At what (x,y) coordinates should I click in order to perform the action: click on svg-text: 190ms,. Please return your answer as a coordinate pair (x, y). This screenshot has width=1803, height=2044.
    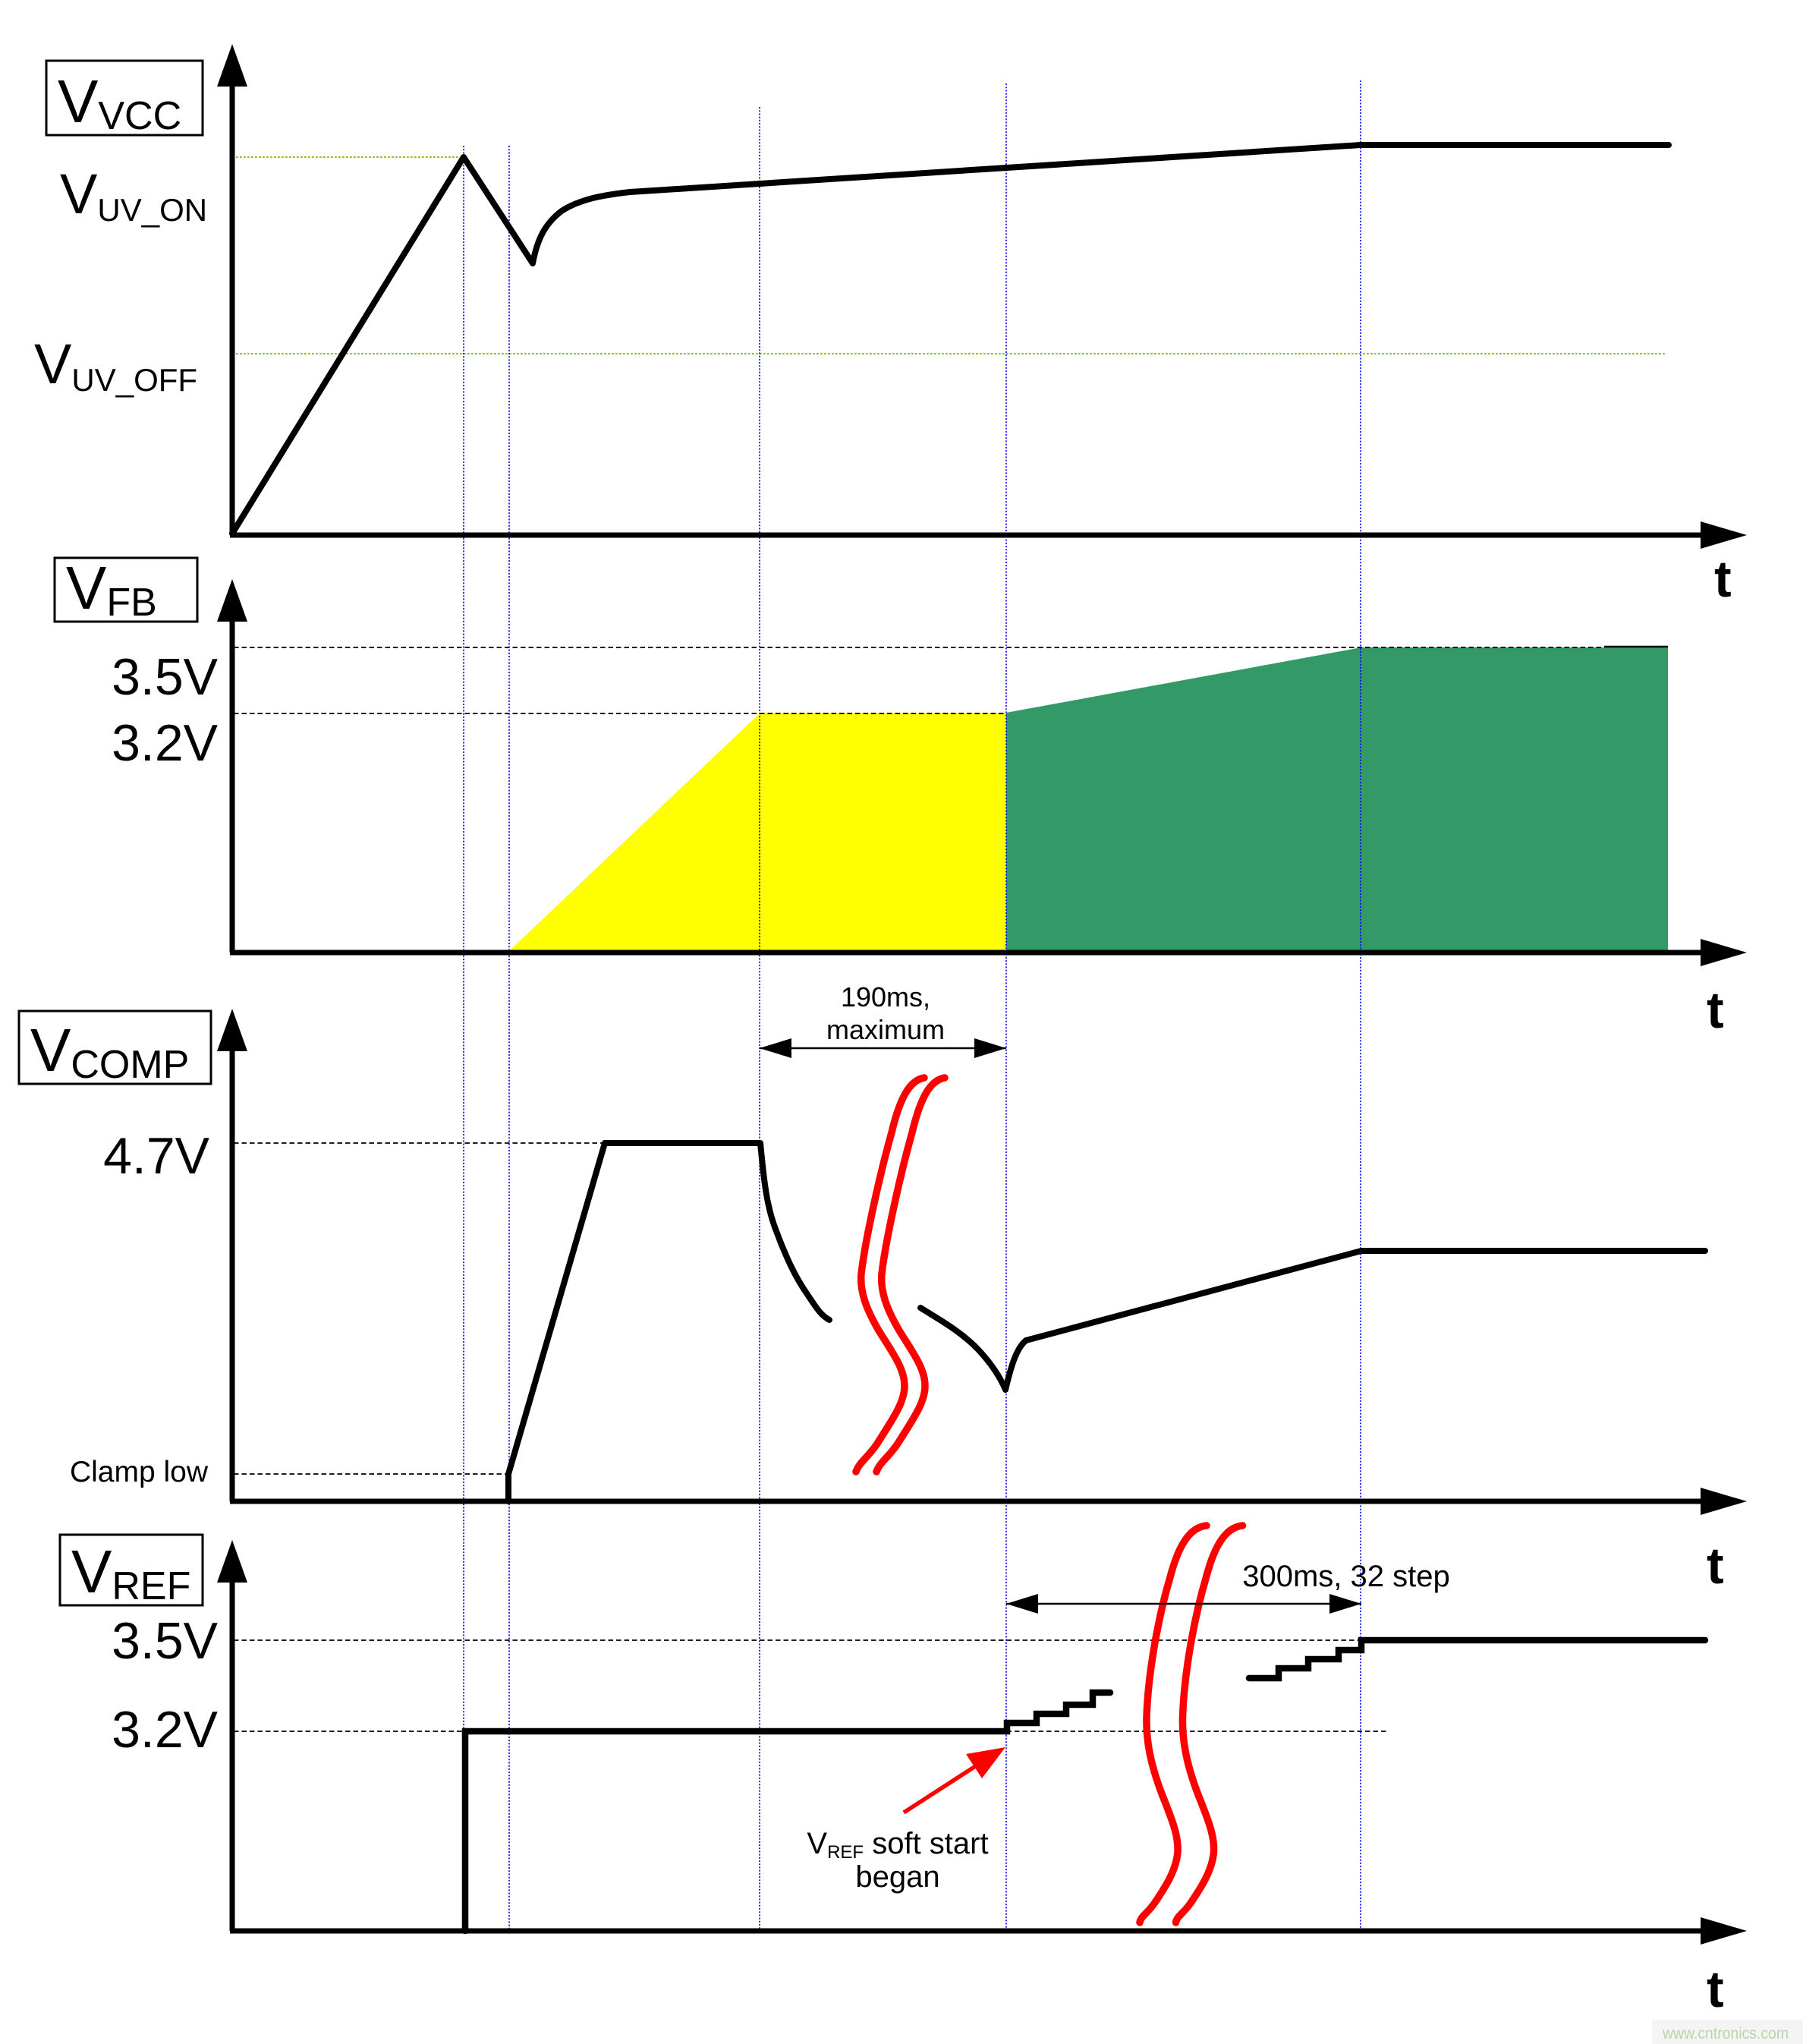
    Looking at the image, I should click on (885, 997).